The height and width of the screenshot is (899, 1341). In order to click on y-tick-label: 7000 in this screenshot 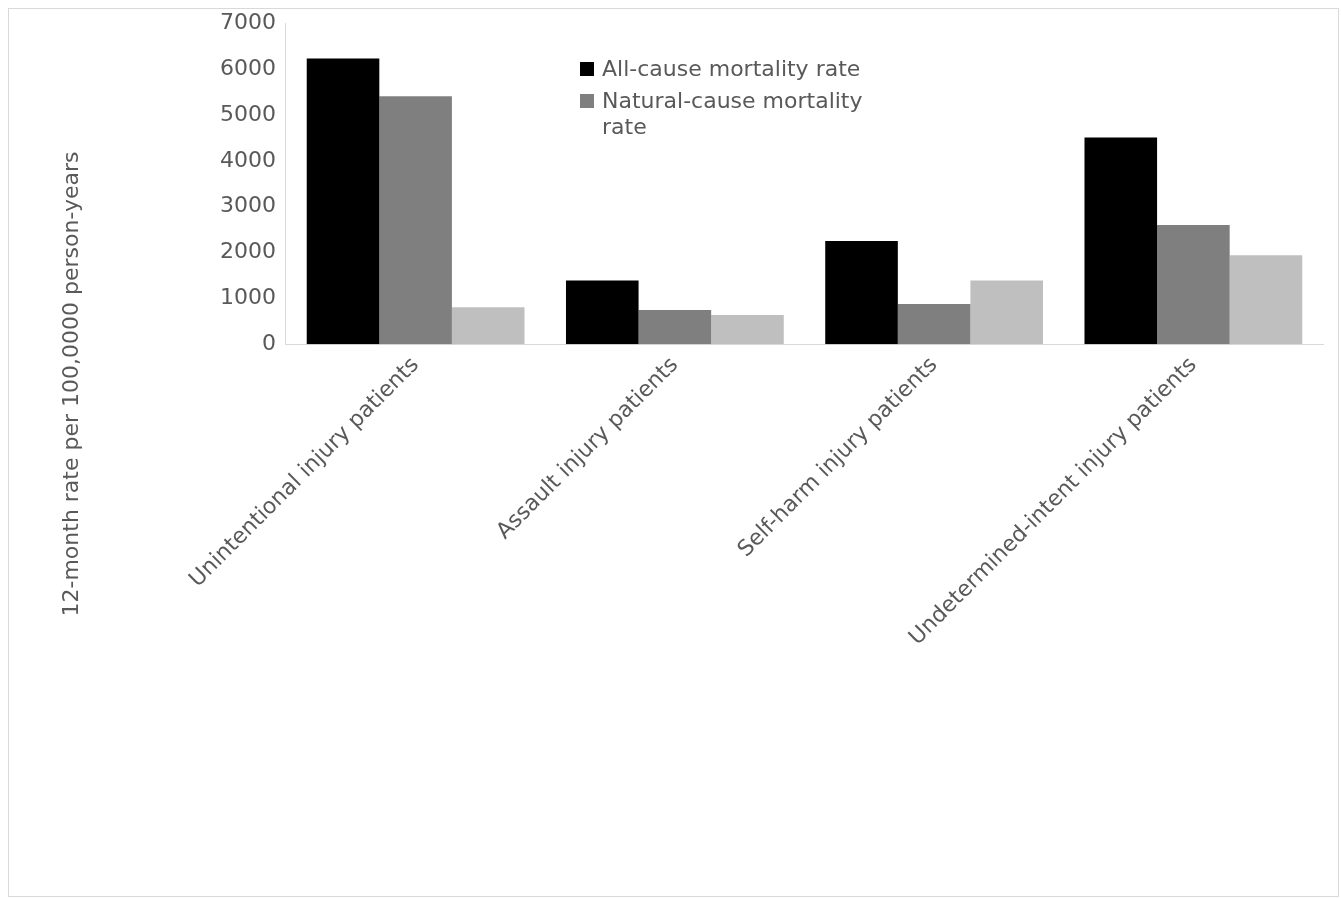, I will do `click(247, 21)`.